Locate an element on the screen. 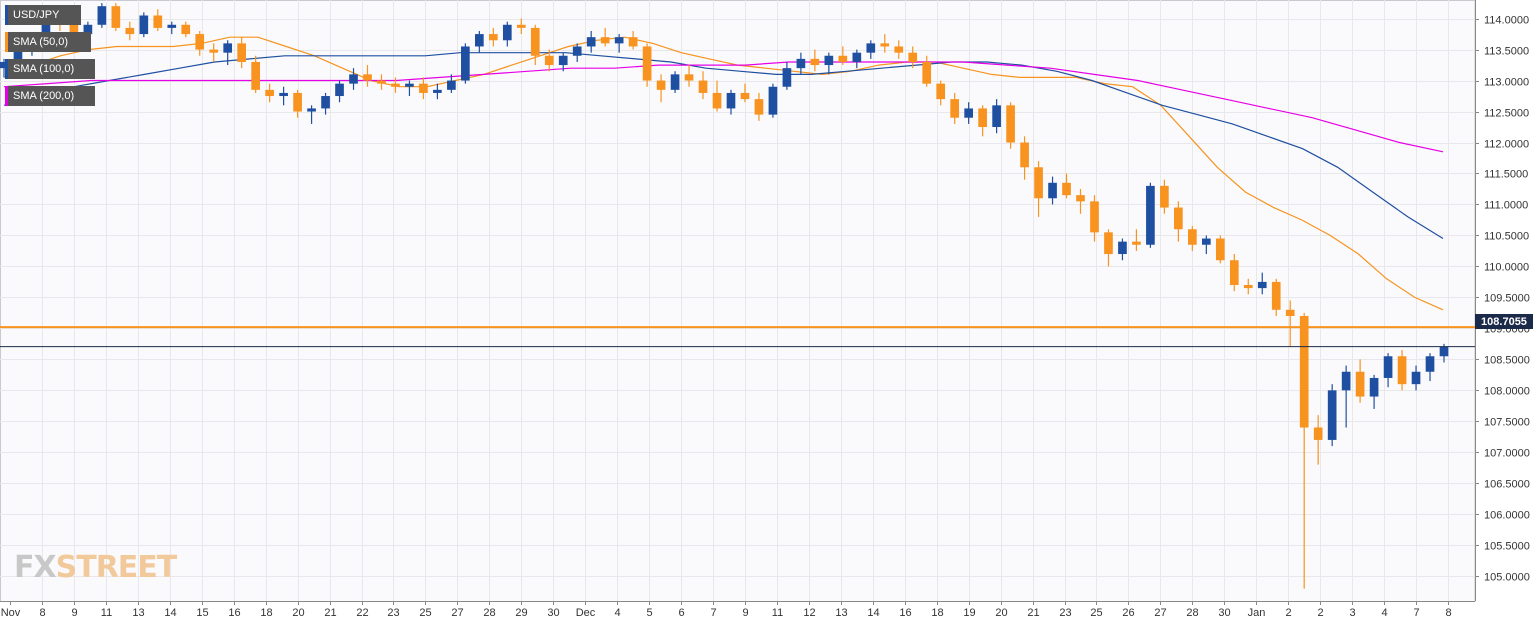 This screenshot has height=627, width=1534. x-tick-label: 2 is located at coordinates (1288, 613).